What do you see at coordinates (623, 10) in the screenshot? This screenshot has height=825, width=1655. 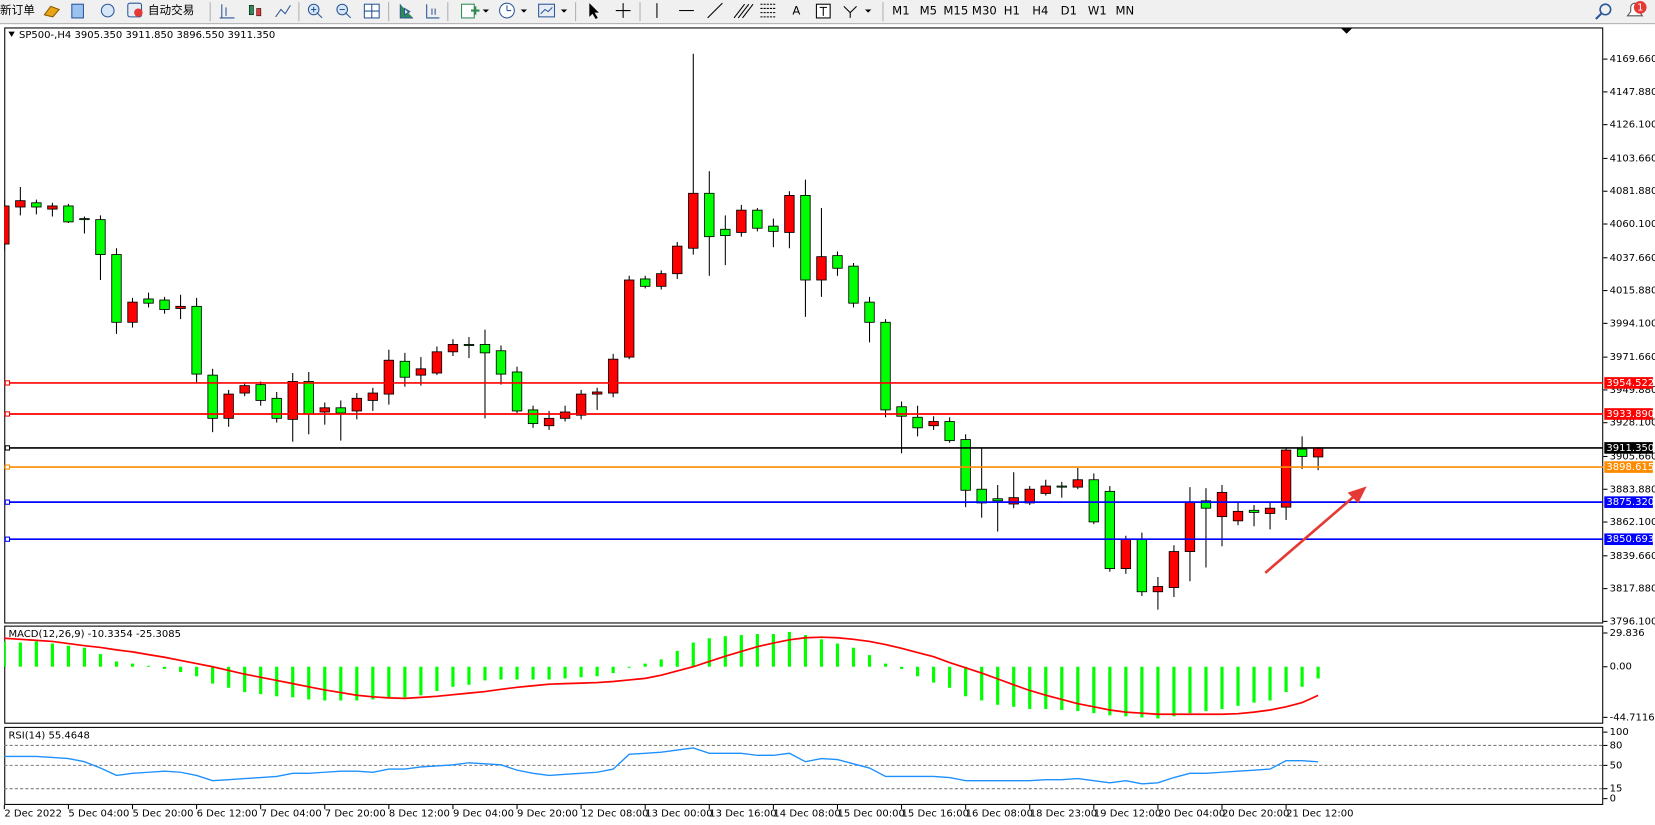 I see `icon-crosshair` at bounding box center [623, 10].